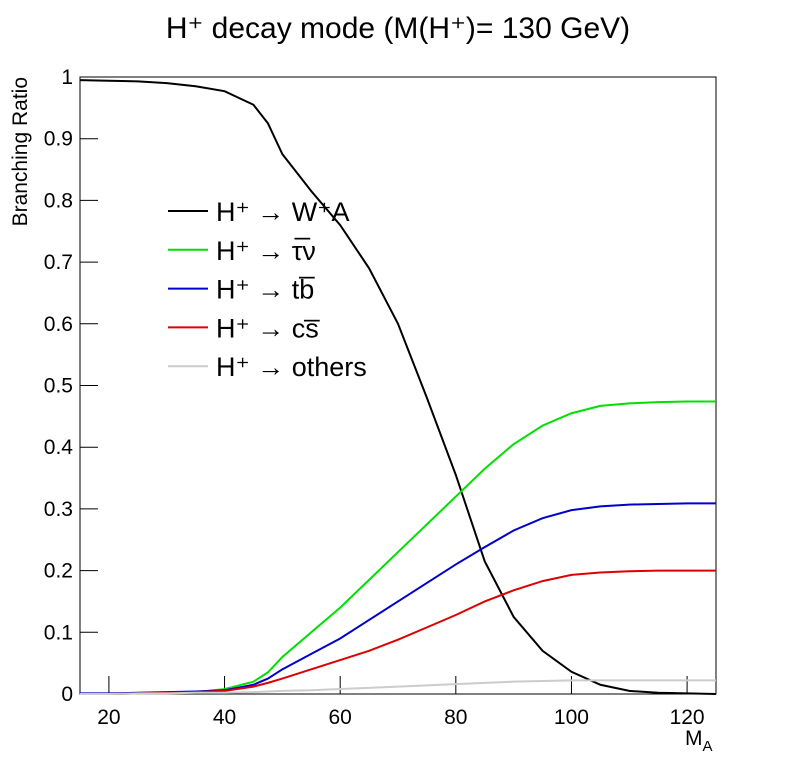 The image size is (796, 772). What do you see at coordinates (708, 746) in the screenshot?
I see `x-axis-label-sub: A` at bounding box center [708, 746].